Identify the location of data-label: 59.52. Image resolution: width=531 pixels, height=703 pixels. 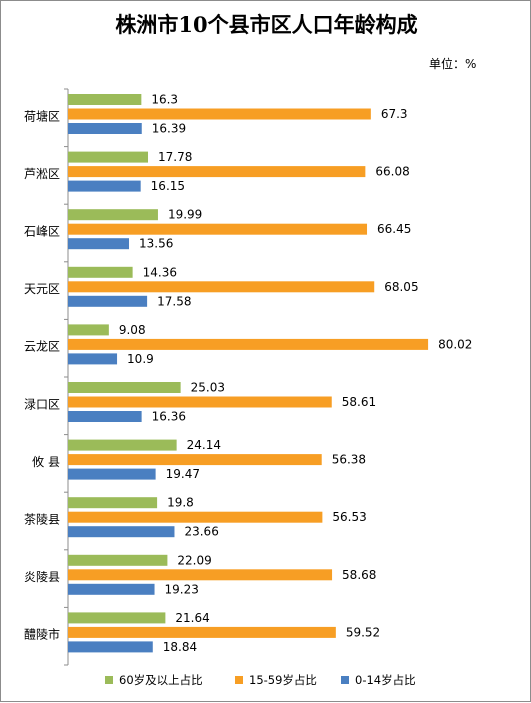
(363, 632).